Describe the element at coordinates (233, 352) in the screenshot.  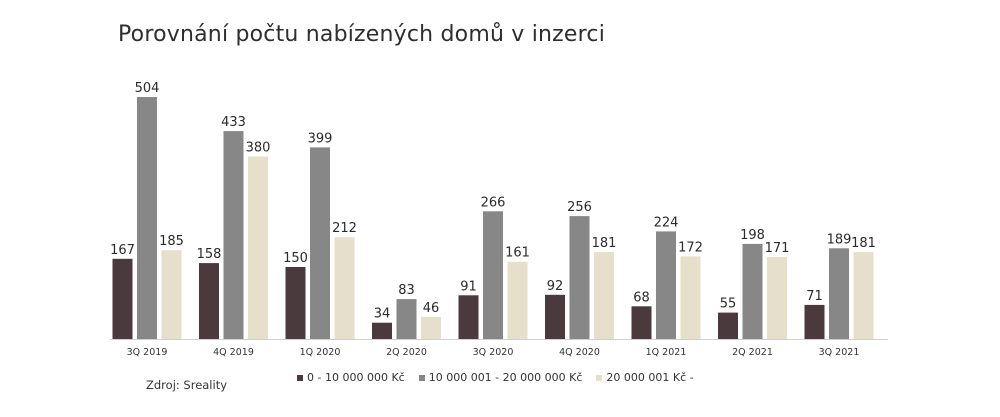
I see `x-tick-label-2: 4Q 2019` at that location.